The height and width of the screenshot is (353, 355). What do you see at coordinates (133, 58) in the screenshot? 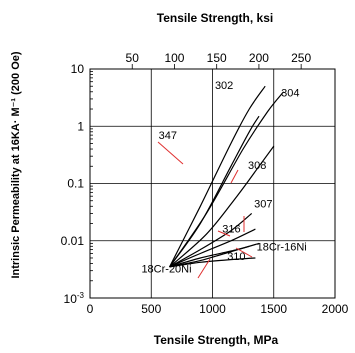
I see `top-tick-label: 50` at bounding box center [133, 58].